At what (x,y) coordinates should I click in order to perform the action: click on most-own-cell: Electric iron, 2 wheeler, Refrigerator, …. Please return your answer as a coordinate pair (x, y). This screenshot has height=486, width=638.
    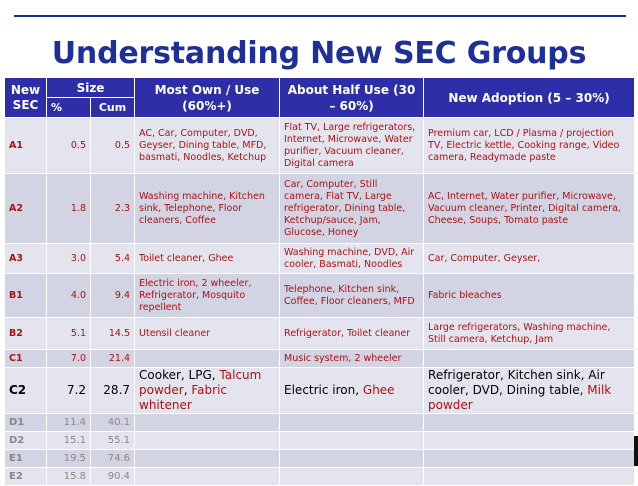
    Looking at the image, I should click on (207, 295).